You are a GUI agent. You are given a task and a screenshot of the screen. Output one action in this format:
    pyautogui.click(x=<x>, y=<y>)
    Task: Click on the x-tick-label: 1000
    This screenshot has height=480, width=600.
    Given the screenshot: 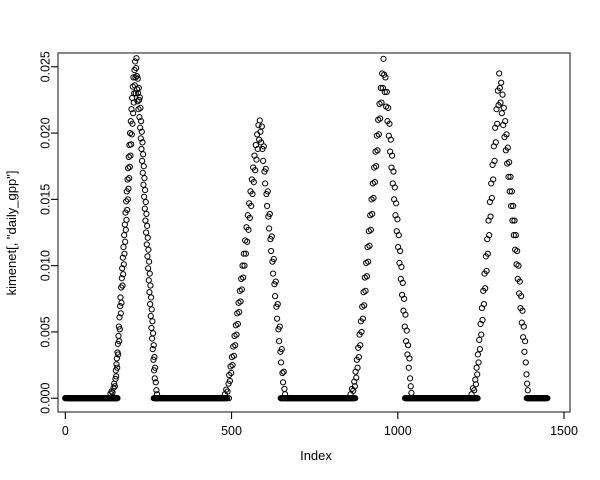 What is the action you would take?
    pyautogui.click(x=398, y=431)
    